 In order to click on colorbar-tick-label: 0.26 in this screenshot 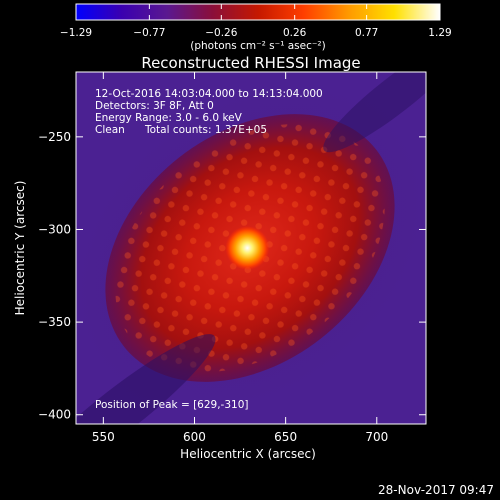, I will do `click(295, 33)`.